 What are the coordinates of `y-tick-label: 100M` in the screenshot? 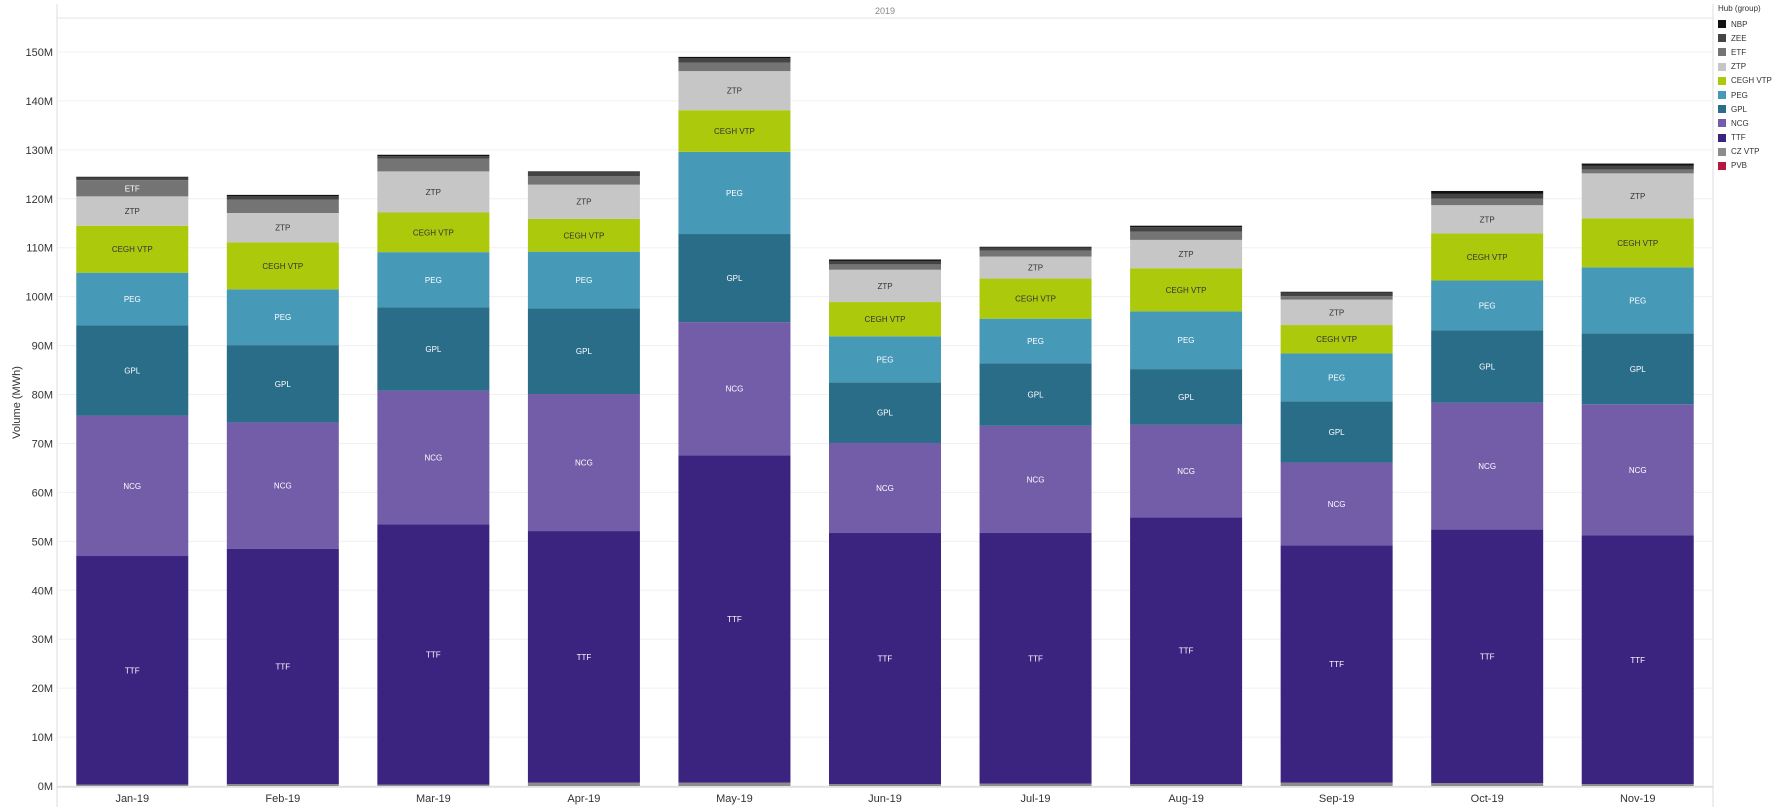 It's located at (39, 298).